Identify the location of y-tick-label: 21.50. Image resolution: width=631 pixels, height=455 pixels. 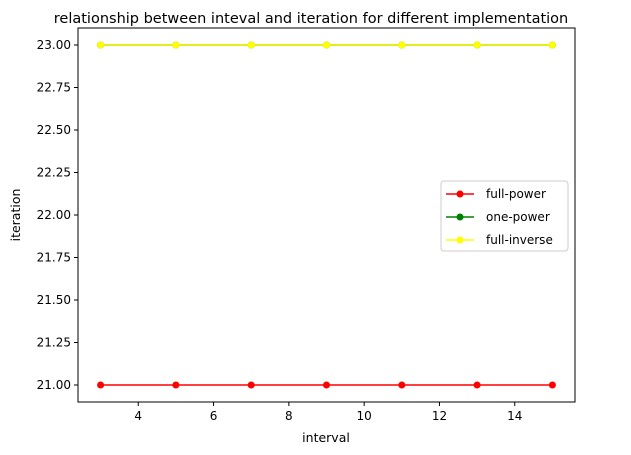
(54, 300).